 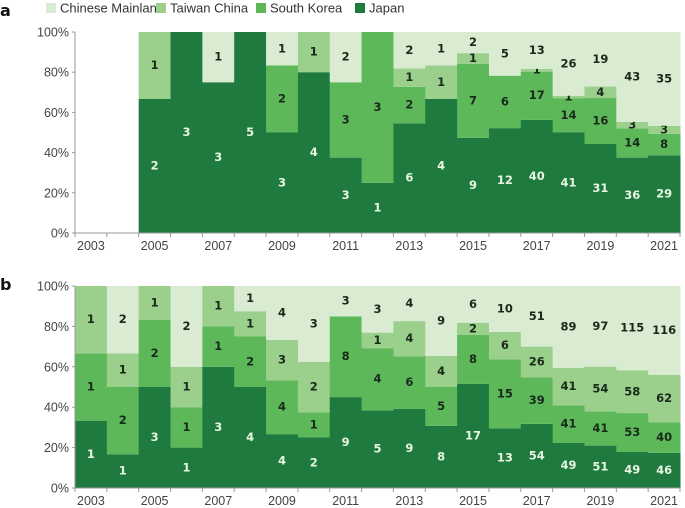 What do you see at coordinates (409, 501) in the screenshot?
I see `x-tick-label: 2013` at bounding box center [409, 501].